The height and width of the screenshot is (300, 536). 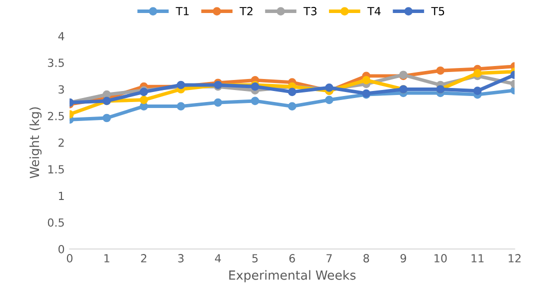 I want to click on legend-label: T5, so click(x=437, y=11).